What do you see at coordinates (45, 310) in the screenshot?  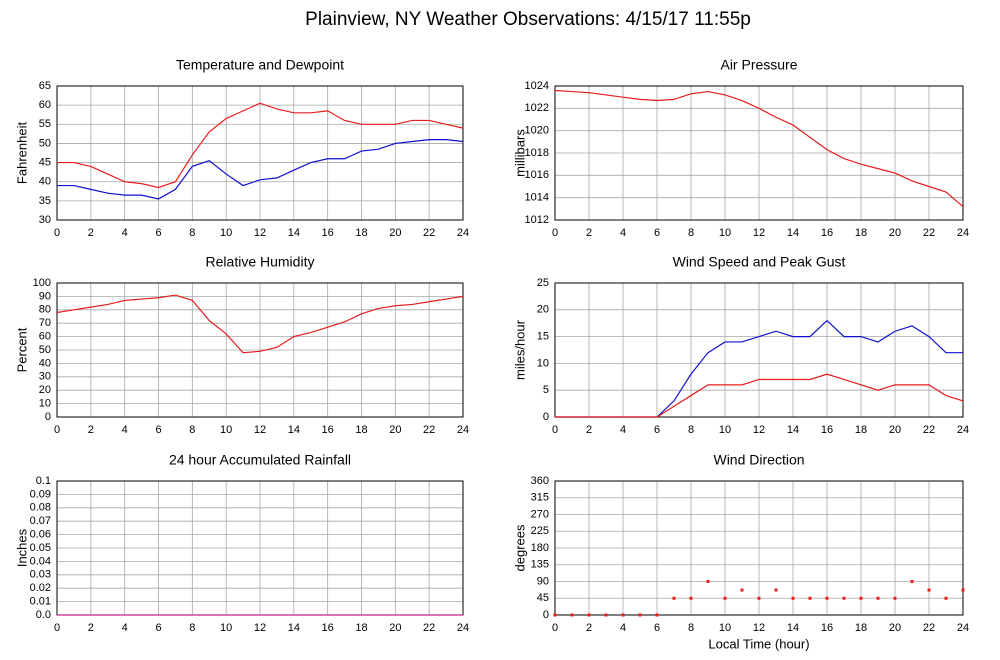 I see `y-tick-label: 80` at bounding box center [45, 310].